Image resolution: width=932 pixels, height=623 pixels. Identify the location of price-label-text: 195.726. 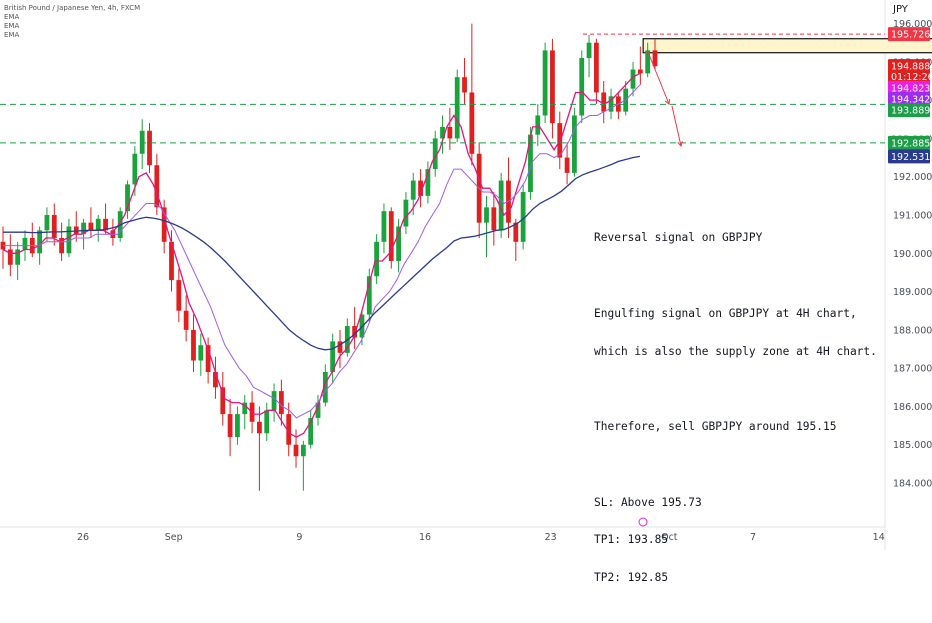
(910, 35).